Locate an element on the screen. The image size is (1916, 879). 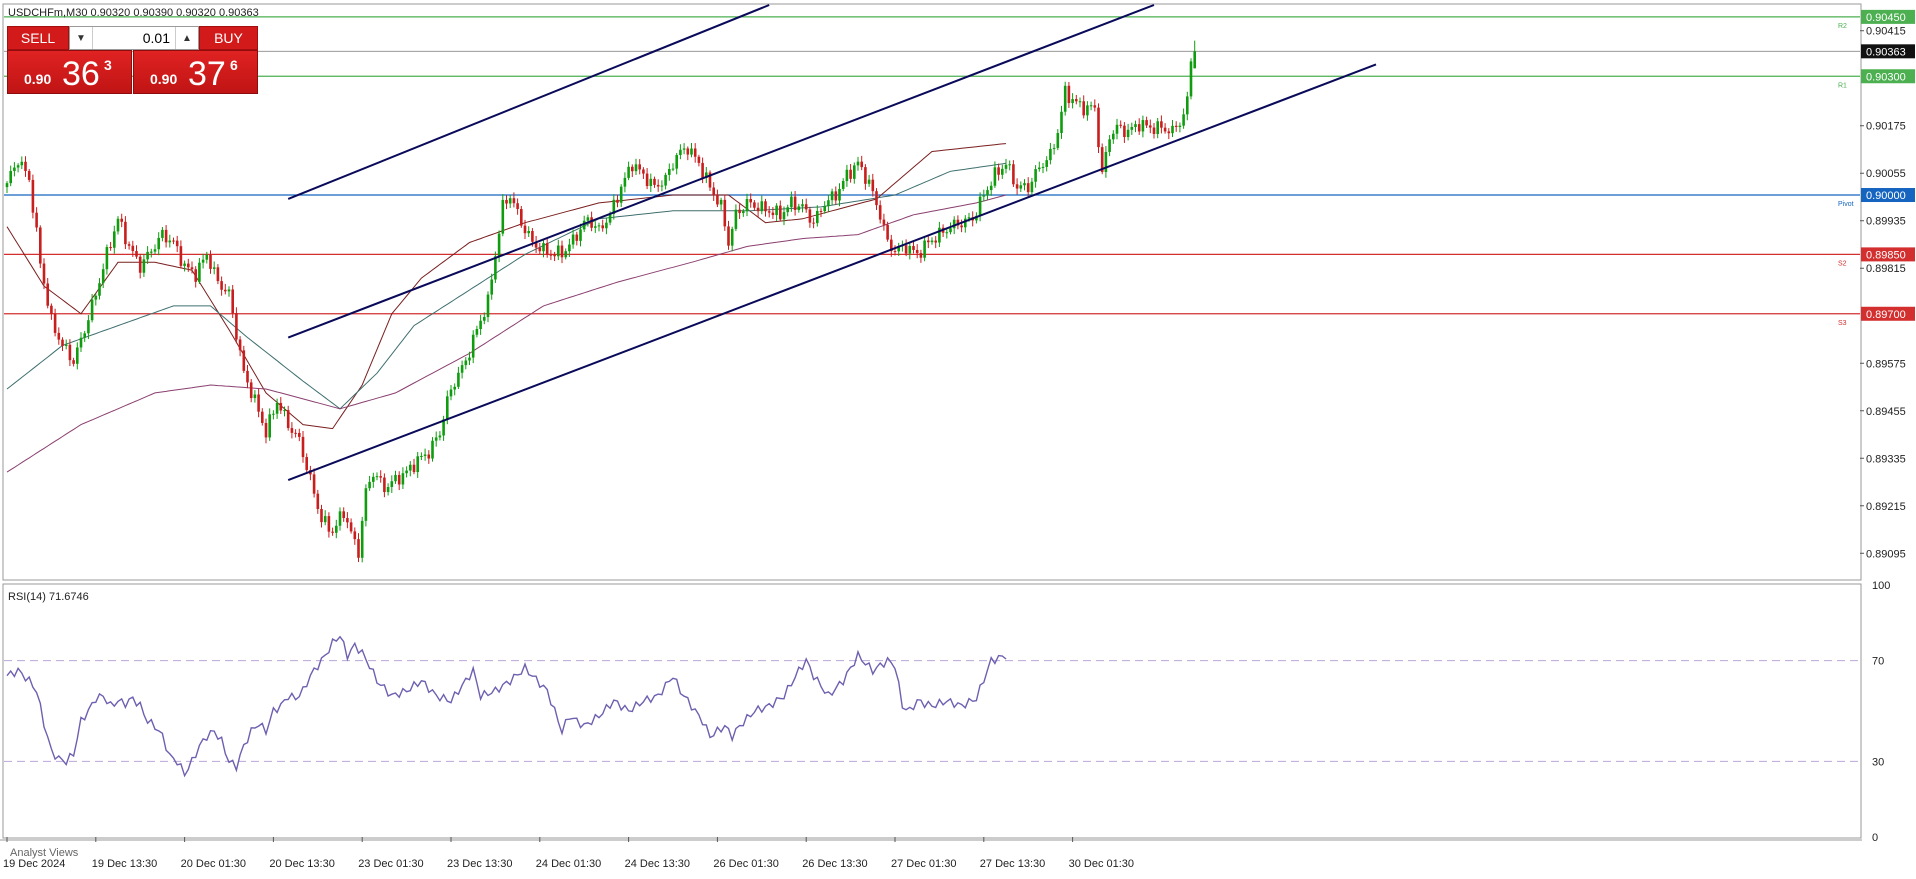
lot-size-input is located at coordinates (134, 38).